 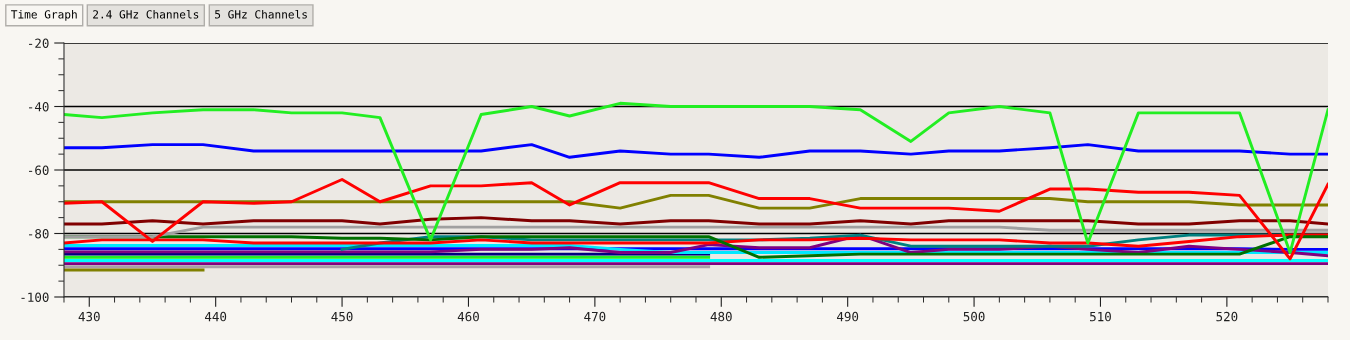 I want to click on x-tick-label: 510, so click(x=1100, y=316).